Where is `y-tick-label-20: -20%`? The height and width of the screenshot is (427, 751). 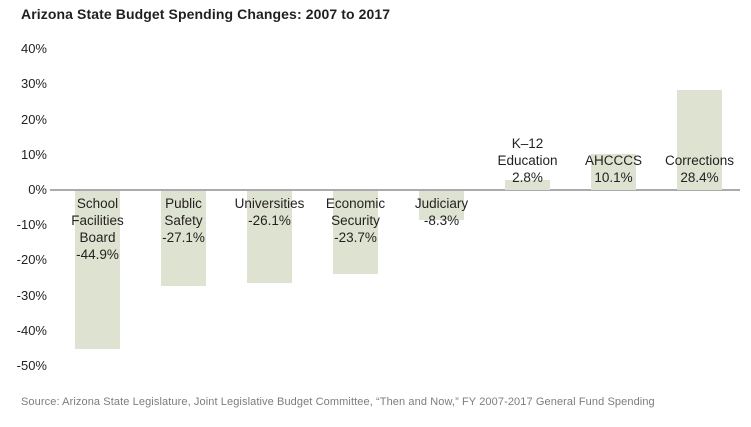
y-tick-label-20: -20% is located at coordinates (31, 260).